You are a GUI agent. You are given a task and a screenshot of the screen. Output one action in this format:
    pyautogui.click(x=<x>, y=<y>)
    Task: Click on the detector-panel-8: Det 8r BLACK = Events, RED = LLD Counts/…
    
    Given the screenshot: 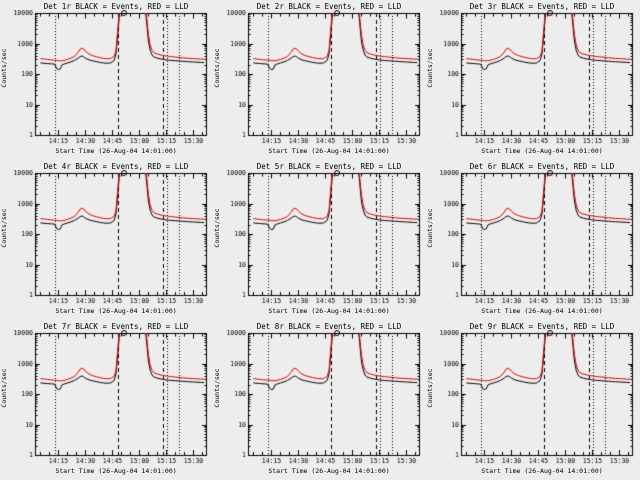 What is the action you would take?
    pyautogui.click(x=319, y=400)
    